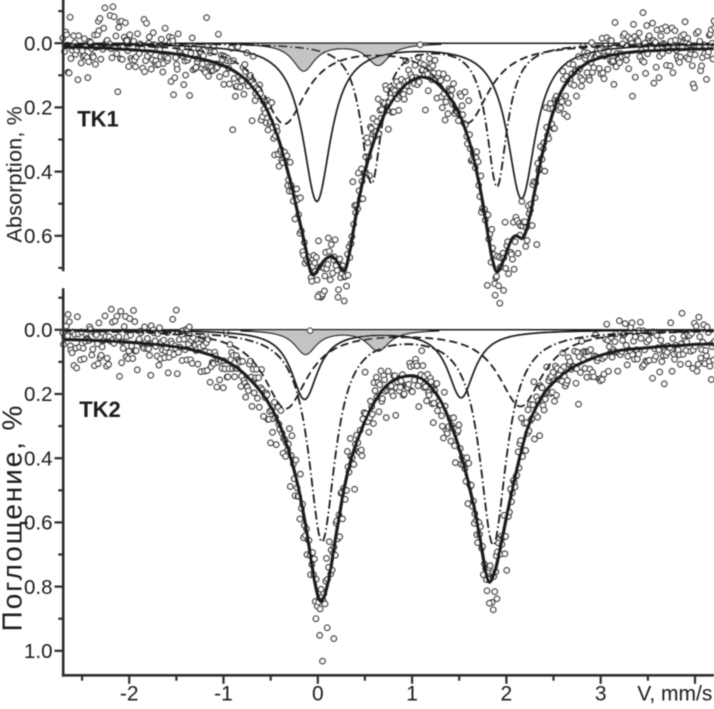  I want to click on svg-text: TK1, so click(98, 119).